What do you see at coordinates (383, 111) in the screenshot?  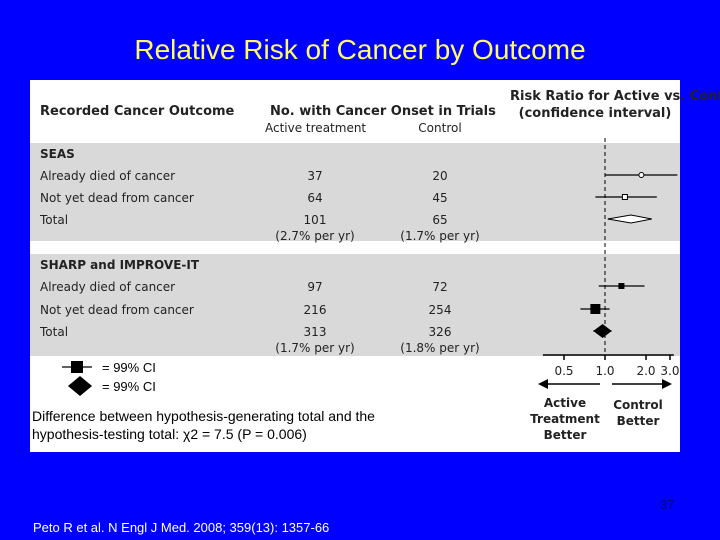 I see `header-counts: No. with Cancer Onset in Trials` at bounding box center [383, 111].